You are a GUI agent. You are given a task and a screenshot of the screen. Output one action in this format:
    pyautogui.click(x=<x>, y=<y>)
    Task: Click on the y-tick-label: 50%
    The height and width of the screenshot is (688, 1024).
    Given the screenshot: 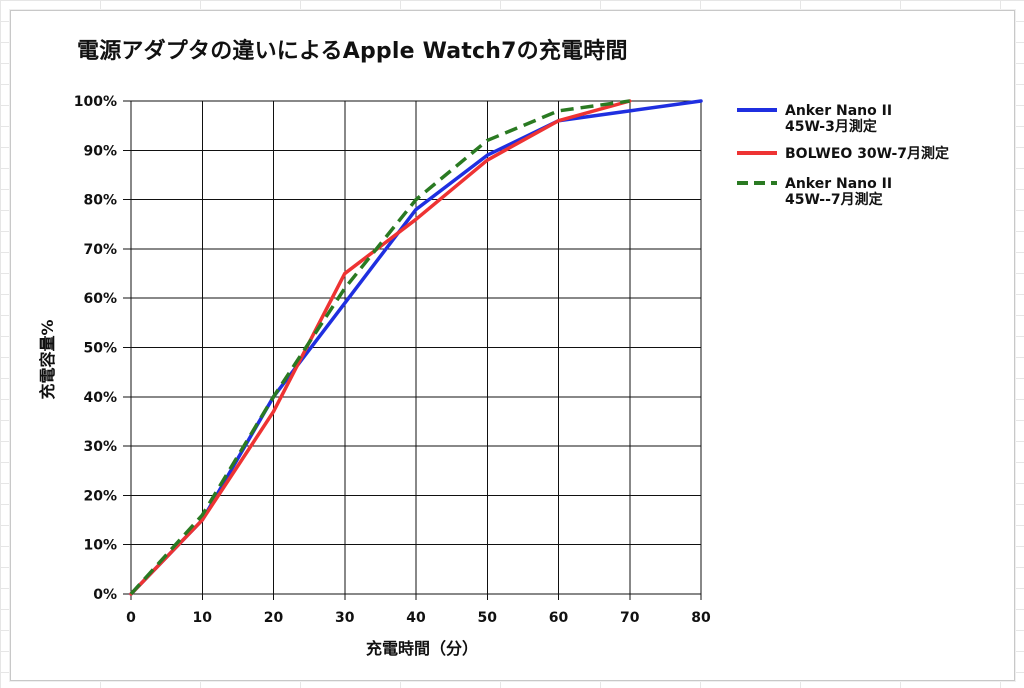 What is the action you would take?
    pyautogui.click(x=100, y=349)
    